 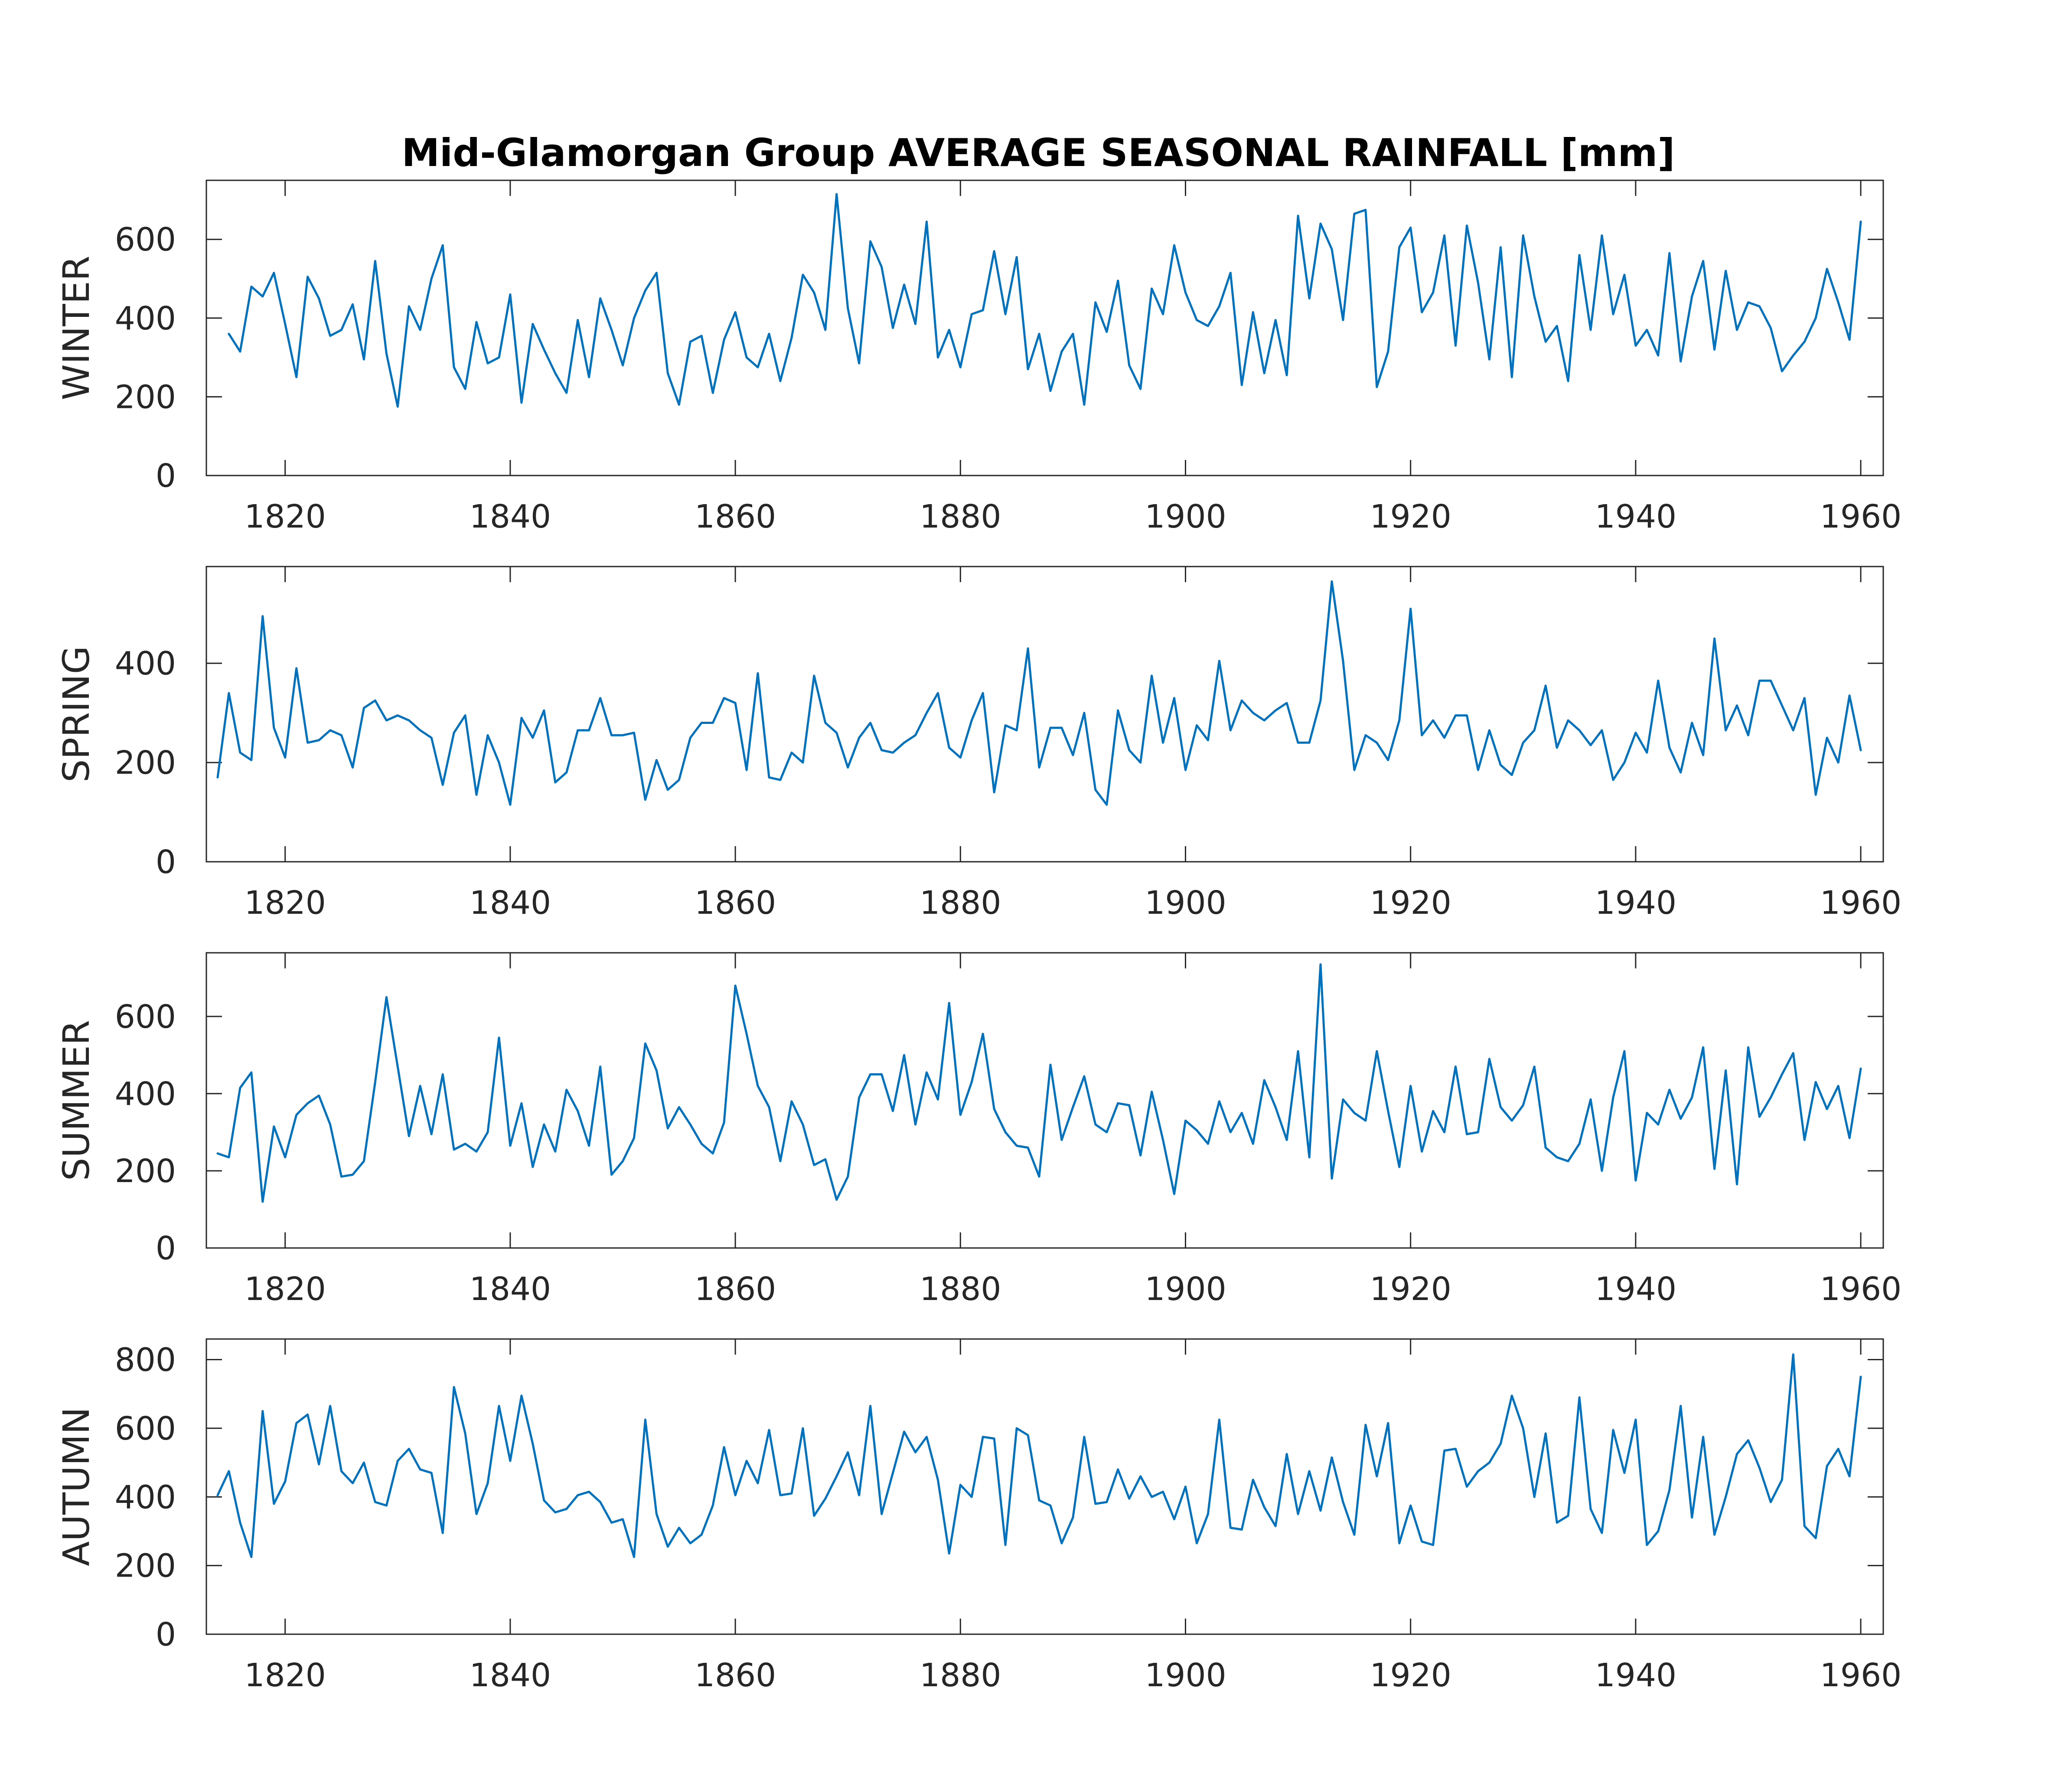 What do you see at coordinates (510, 1675) in the screenshot?
I see `x-tick-label-autumn-1840: 1840` at bounding box center [510, 1675].